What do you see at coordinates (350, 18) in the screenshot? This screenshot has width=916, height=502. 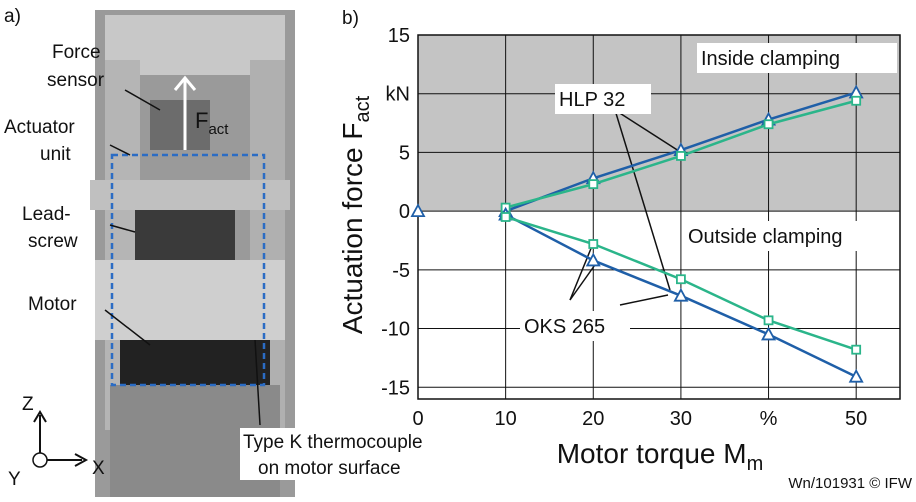 I see `panel-label: b)` at bounding box center [350, 18].